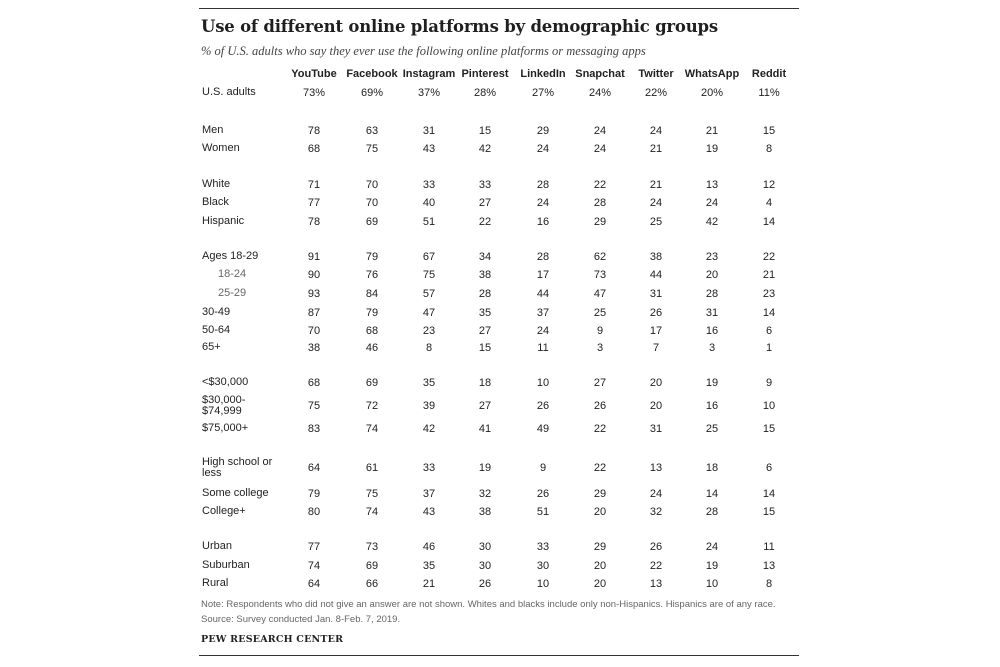 The height and width of the screenshot is (667, 1000). What do you see at coordinates (769, 494) in the screenshot?
I see `table-cell: 14` at bounding box center [769, 494].